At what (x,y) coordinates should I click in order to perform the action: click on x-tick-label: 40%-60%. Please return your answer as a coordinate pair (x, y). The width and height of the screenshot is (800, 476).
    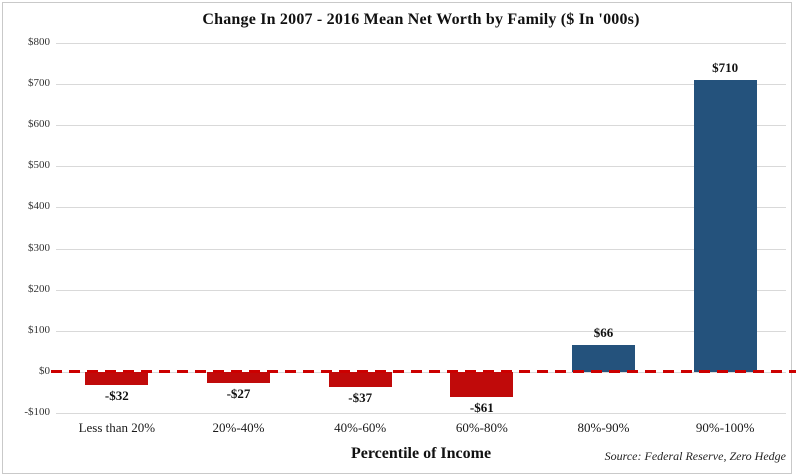
    Looking at the image, I should click on (360, 427).